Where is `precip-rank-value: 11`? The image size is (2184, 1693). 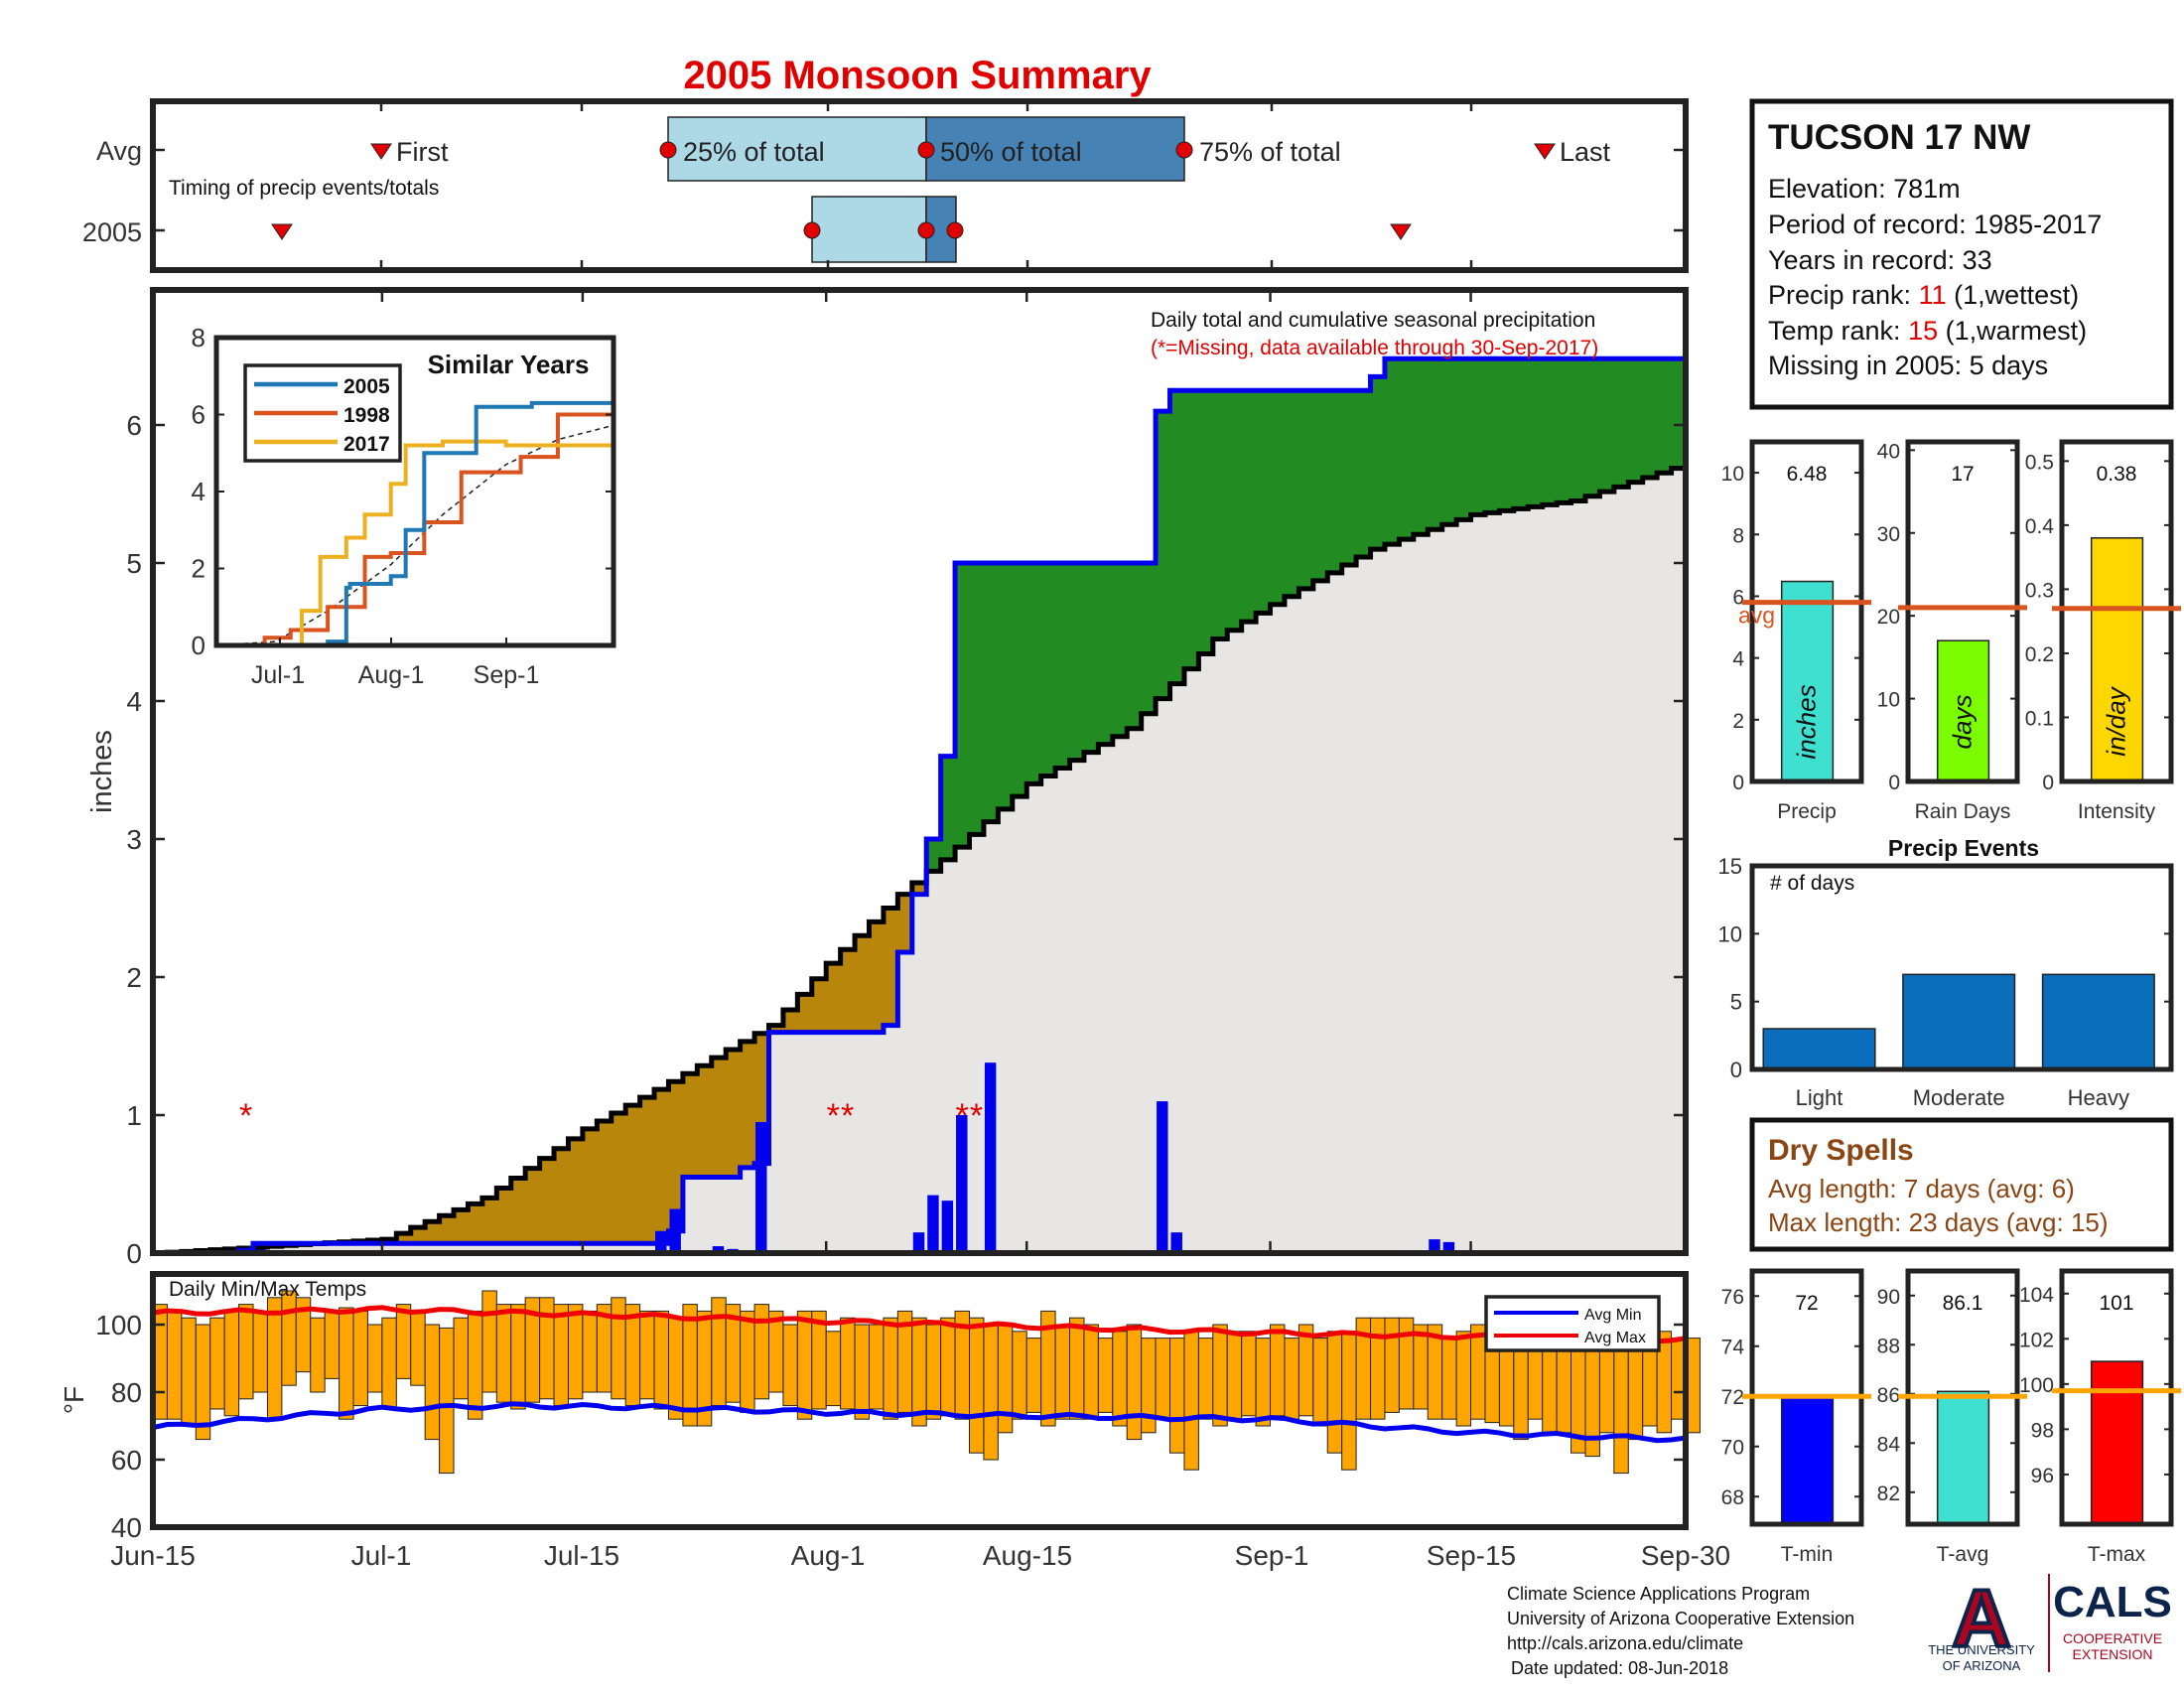 precip-rank-value: 11 is located at coordinates (1933, 295).